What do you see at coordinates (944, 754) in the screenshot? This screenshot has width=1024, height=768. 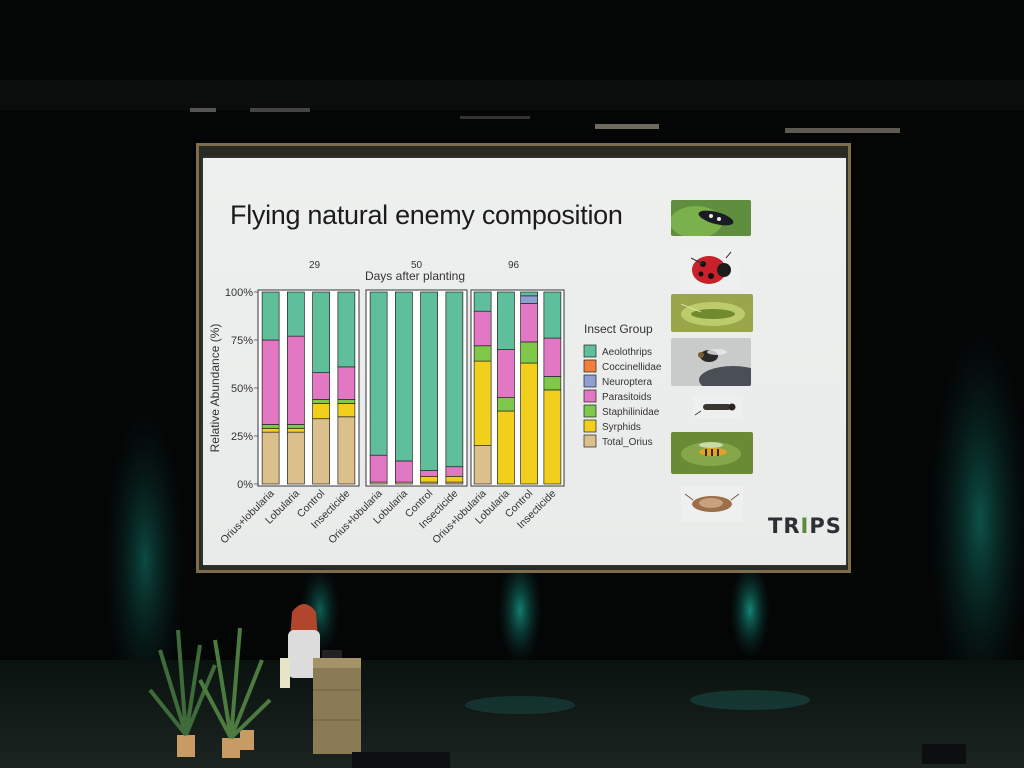 I see `stage-speaker-box` at bounding box center [944, 754].